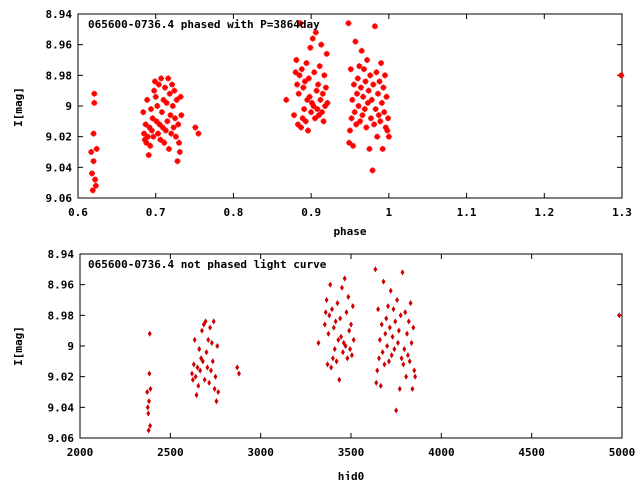 The width and height of the screenshot is (640, 480). I want to click on x-tick-label: 0.7, so click(156, 212).